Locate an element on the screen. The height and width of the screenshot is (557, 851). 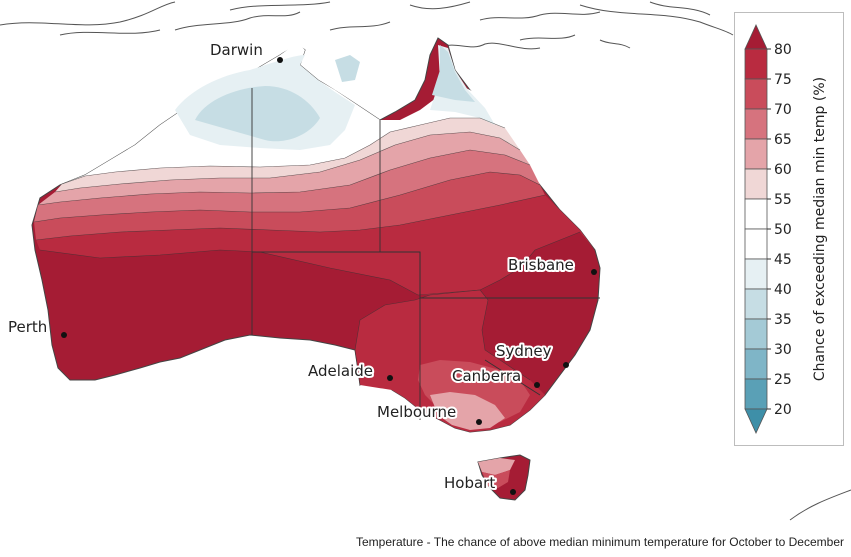
legend-tick-label: 35 is located at coordinates (783, 320).